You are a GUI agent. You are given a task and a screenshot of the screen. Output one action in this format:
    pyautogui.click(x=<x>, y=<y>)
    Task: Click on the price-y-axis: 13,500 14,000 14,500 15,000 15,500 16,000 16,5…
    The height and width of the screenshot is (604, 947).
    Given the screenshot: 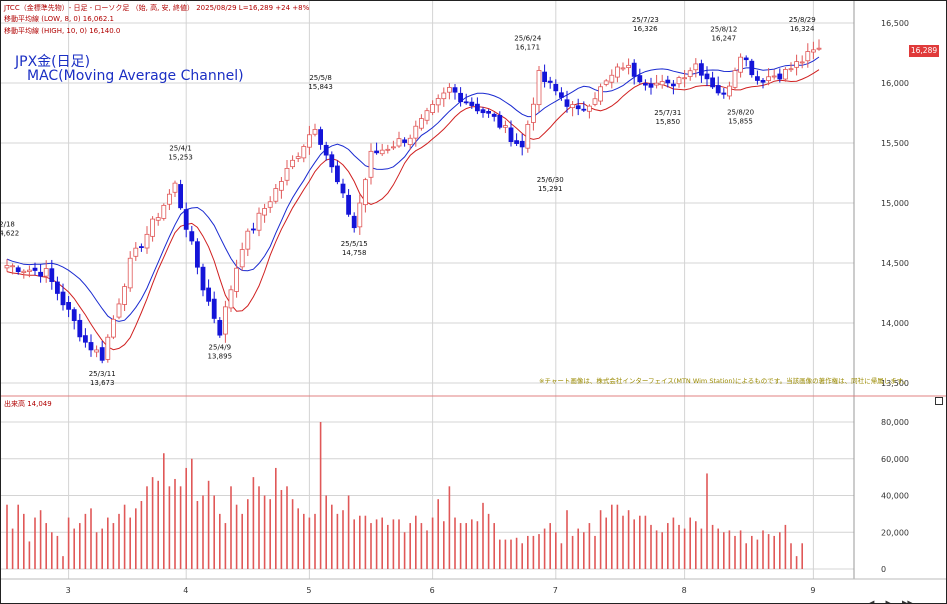 What is the action you would take?
    pyautogui.click(x=895, y=203)
    